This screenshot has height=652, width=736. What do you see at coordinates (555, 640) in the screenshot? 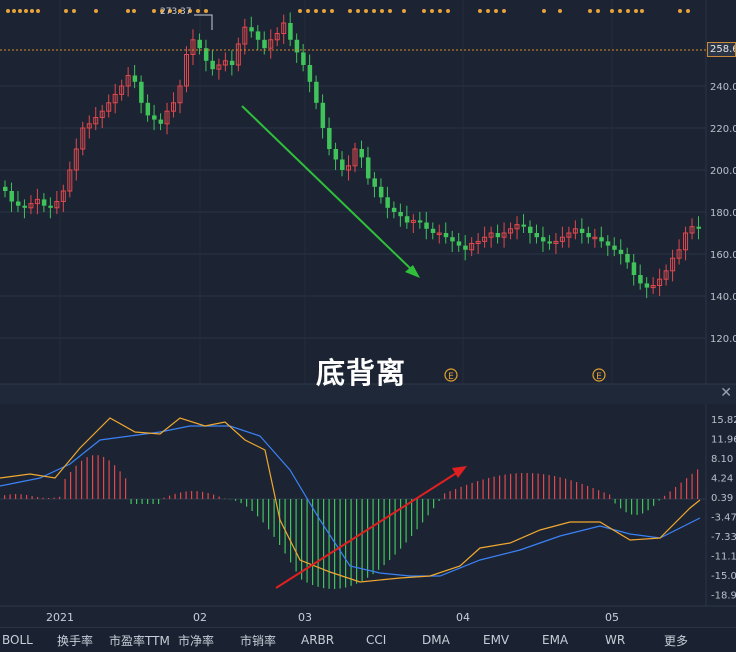
I see `indicator-tab: EMA` at bounding box center [555, 640].